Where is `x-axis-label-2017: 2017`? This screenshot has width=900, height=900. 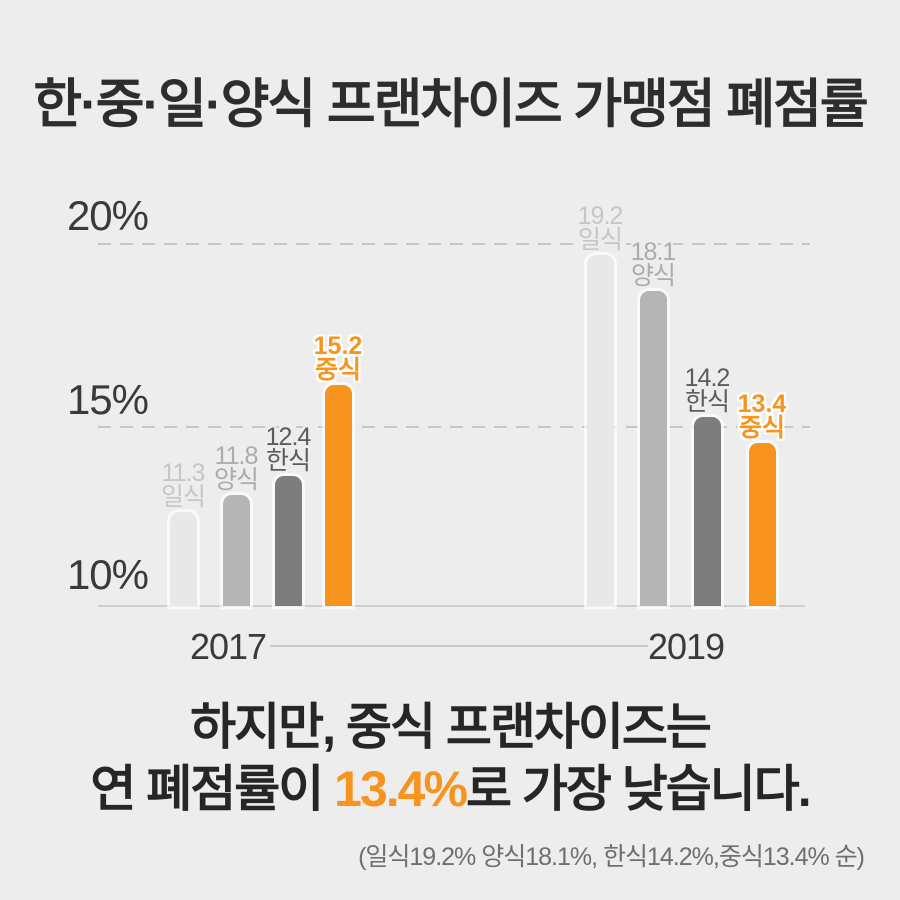
x-axis-label-2017: 2017 is located at coordinates (228, 646).